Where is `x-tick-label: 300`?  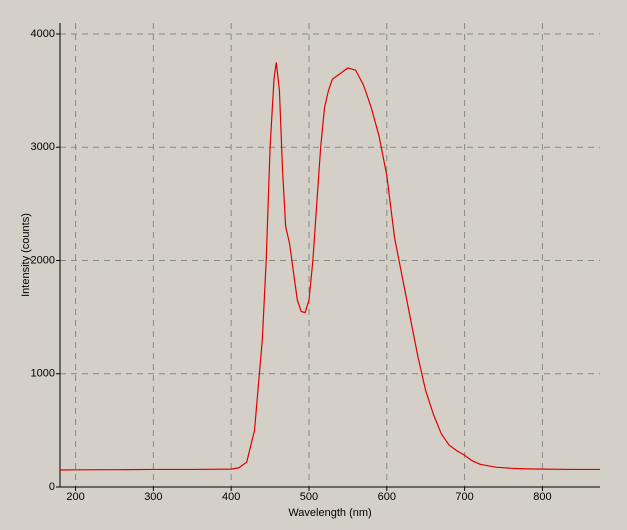
x-tick-label: 300 is located at coordinates (153, 497).